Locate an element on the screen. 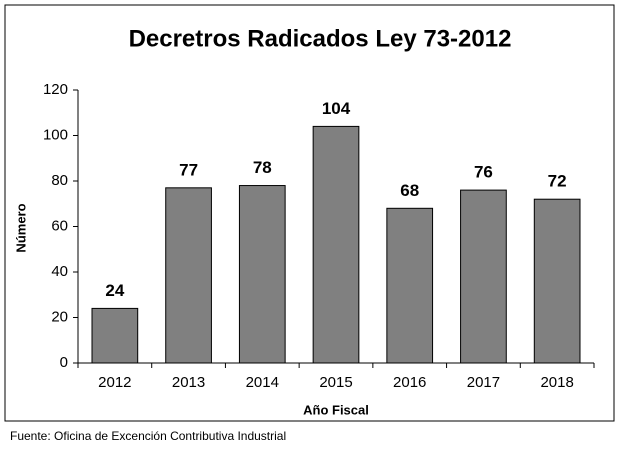 Image resolution: width=620 pixels, height=450 pixels. y-tick-label: 0 is located at coordinates (64, 362).